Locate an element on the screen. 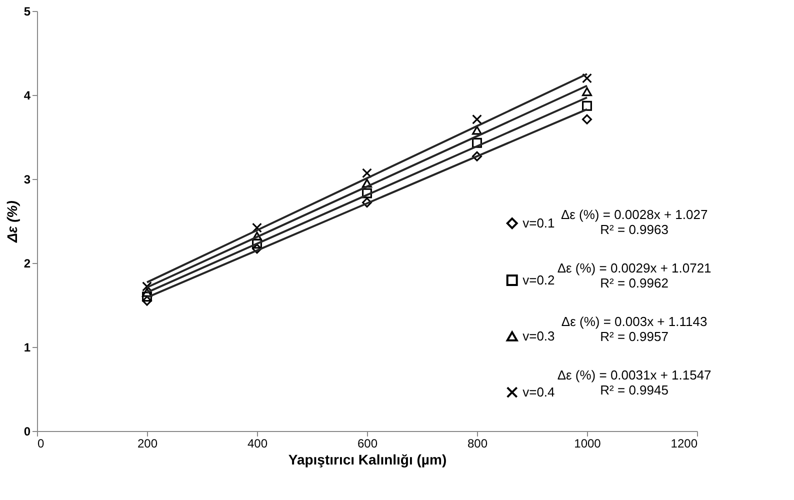 The image size is (794, 500). annotation: Δε (%) = 0.003x + 1.1143 R² = 0.9957 is located at coordinates (634, 329).